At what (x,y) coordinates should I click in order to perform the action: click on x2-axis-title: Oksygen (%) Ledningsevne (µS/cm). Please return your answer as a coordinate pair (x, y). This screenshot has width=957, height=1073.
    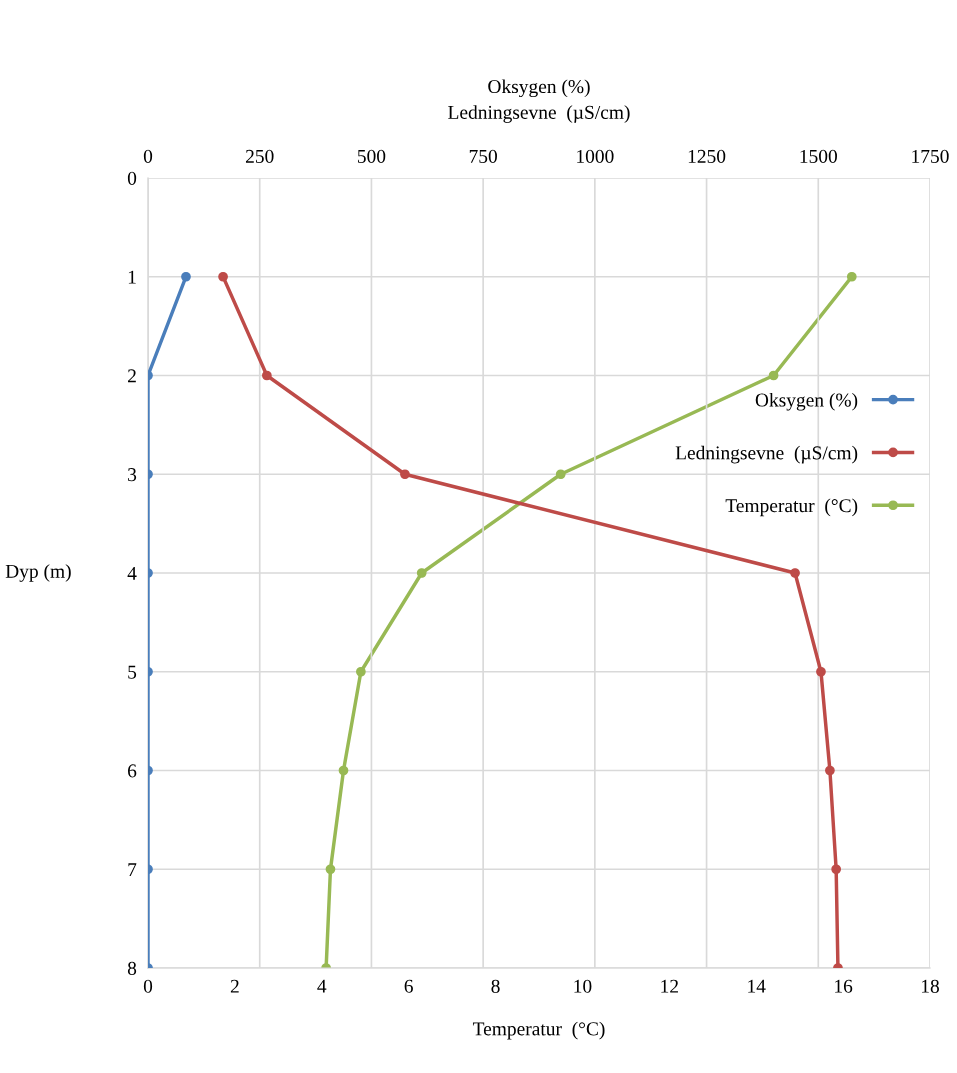
    Looking at the image, I should click on (539, 101).